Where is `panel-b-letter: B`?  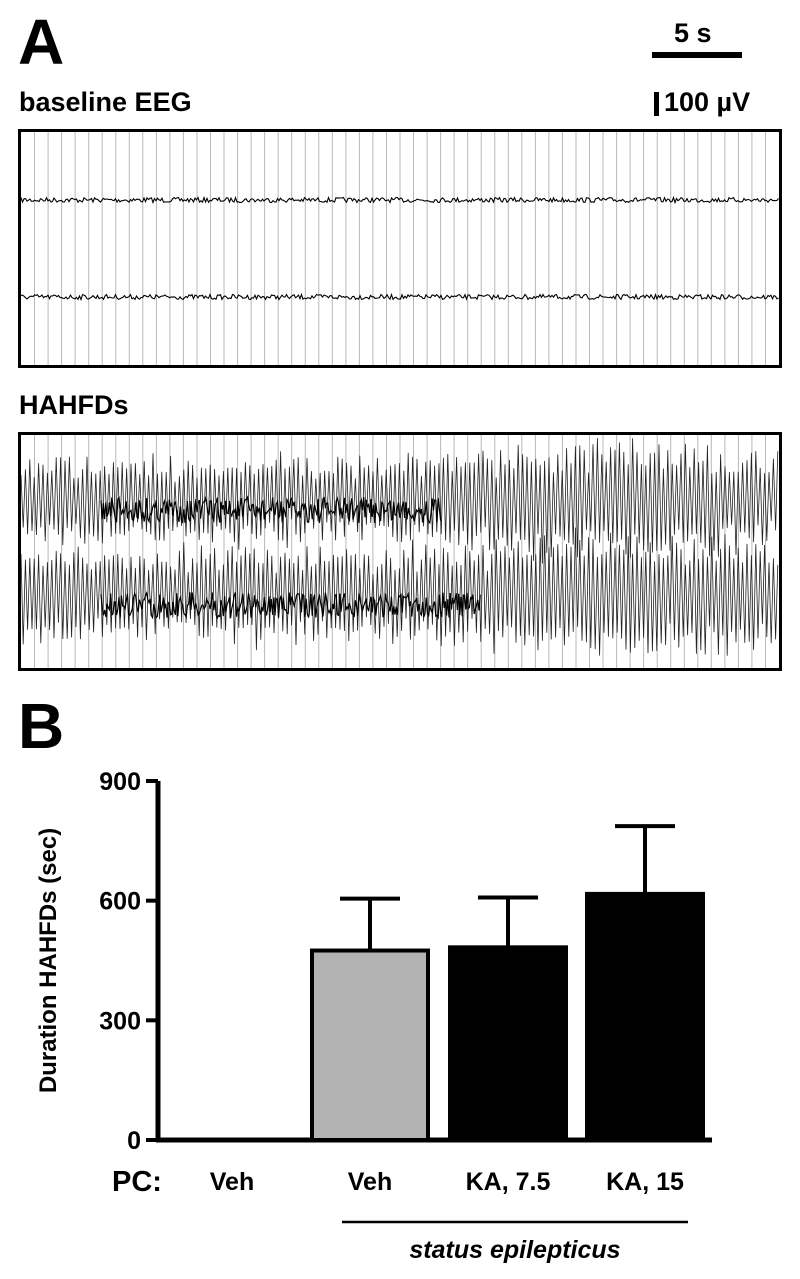
panel-b-letter: B is located at coordinates (41, 726).